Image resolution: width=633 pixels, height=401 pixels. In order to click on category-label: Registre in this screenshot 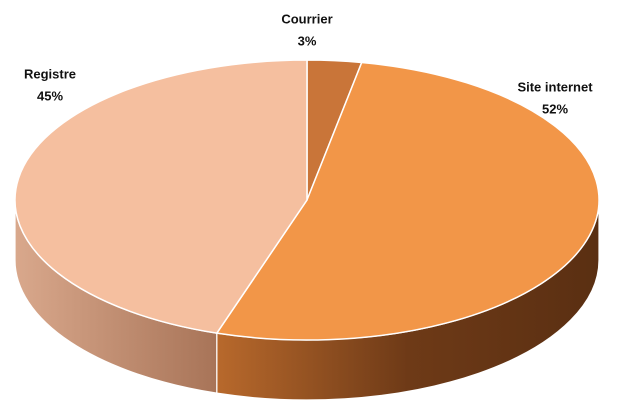, I will do `click(50, 73)`.